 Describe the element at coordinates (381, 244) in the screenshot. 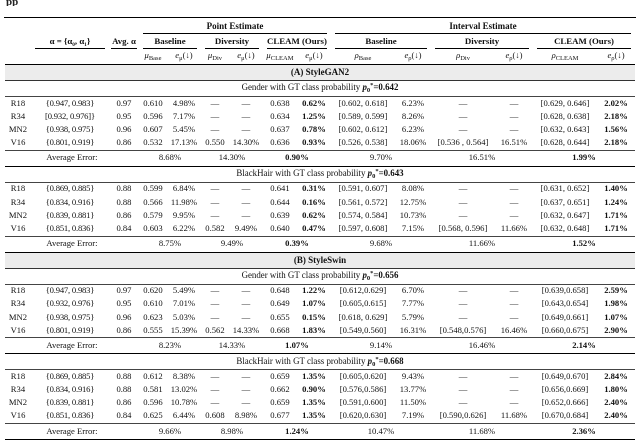

I see `average-error-value: 9.68%` at that location.